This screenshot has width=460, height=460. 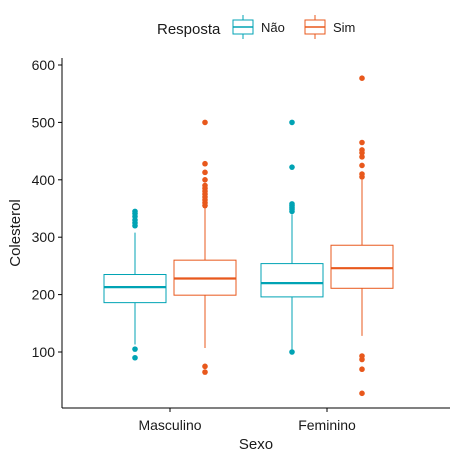 What do you see at coordinates (362, 236) in the screenshot?
I see `box-Sim-Feminino` at bounding box center [362, 236].